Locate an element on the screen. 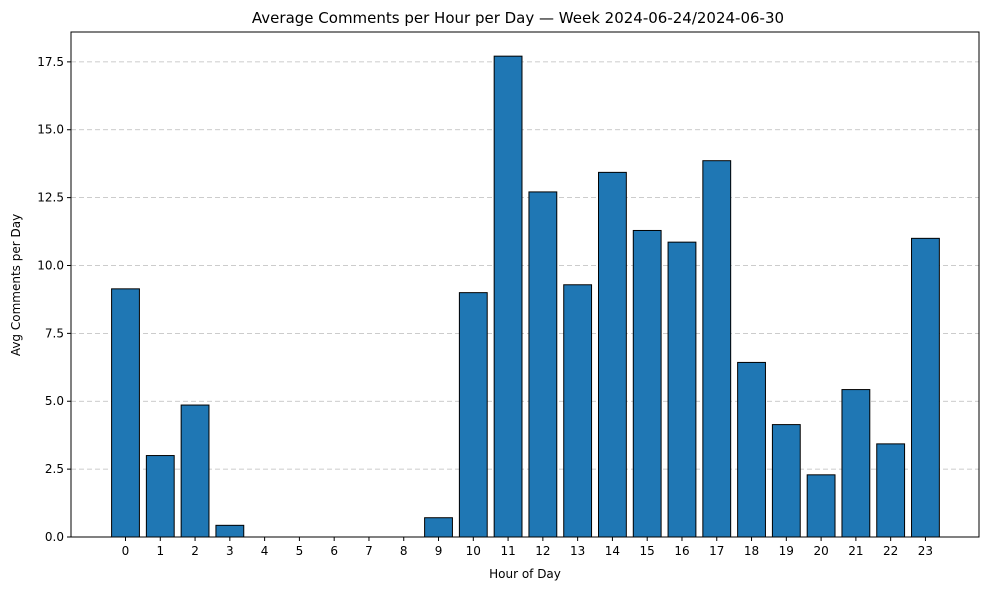 This screenshot has height=590, width=989. x-tick-label: 18 is located at coordinates (751, 551).